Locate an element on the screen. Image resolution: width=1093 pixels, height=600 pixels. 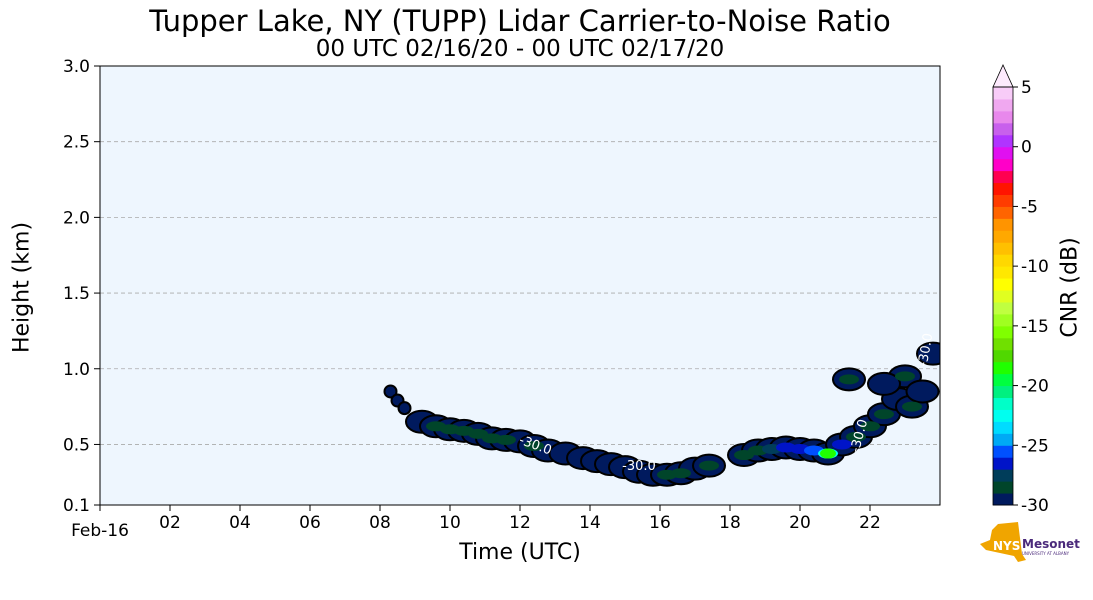
x-tick-label: 22 is located at coordinates (870, 523).